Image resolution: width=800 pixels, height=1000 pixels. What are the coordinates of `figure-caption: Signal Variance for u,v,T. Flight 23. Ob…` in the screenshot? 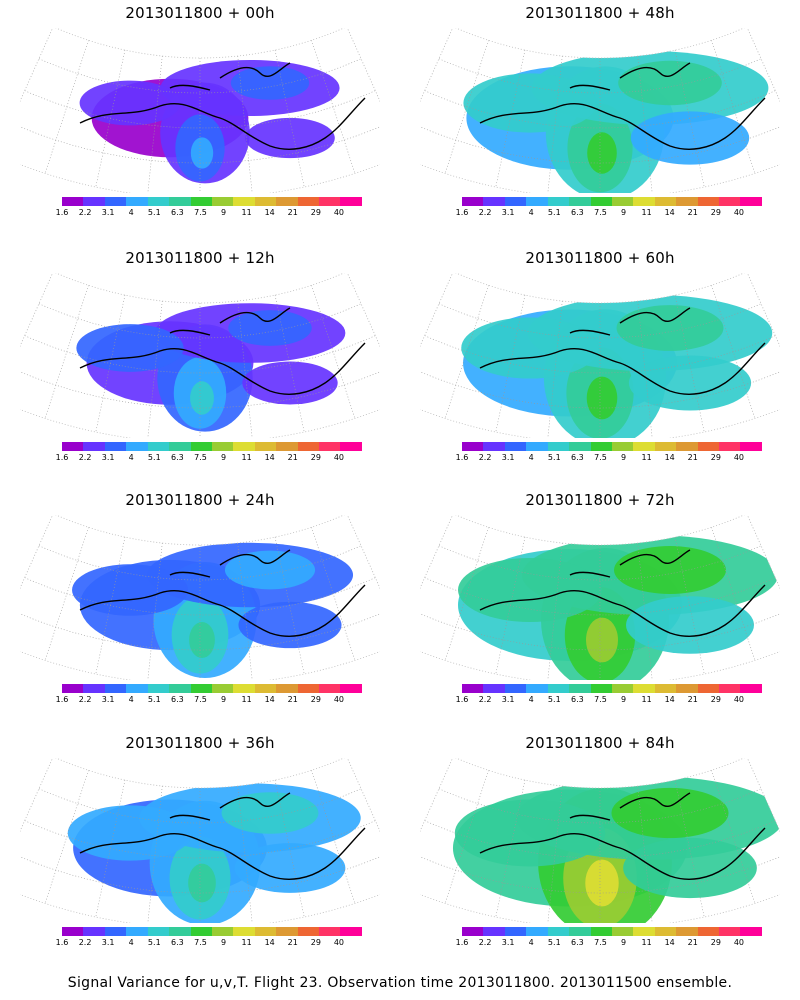 It's located at (400, 983).